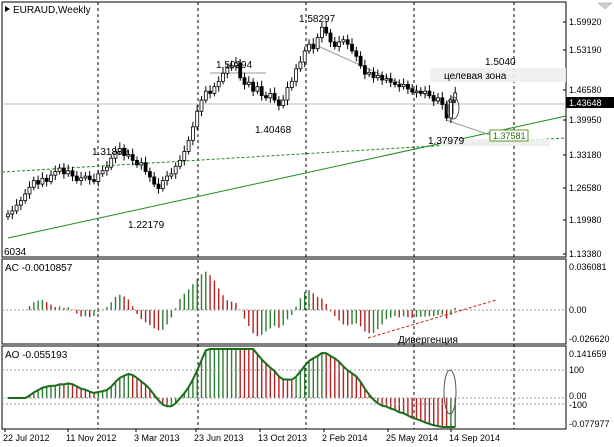  What do you see at coordinates (36, 355) in the screenshot?
I see `ao-title: AO -0.055193` at bounding box center [36, 355].